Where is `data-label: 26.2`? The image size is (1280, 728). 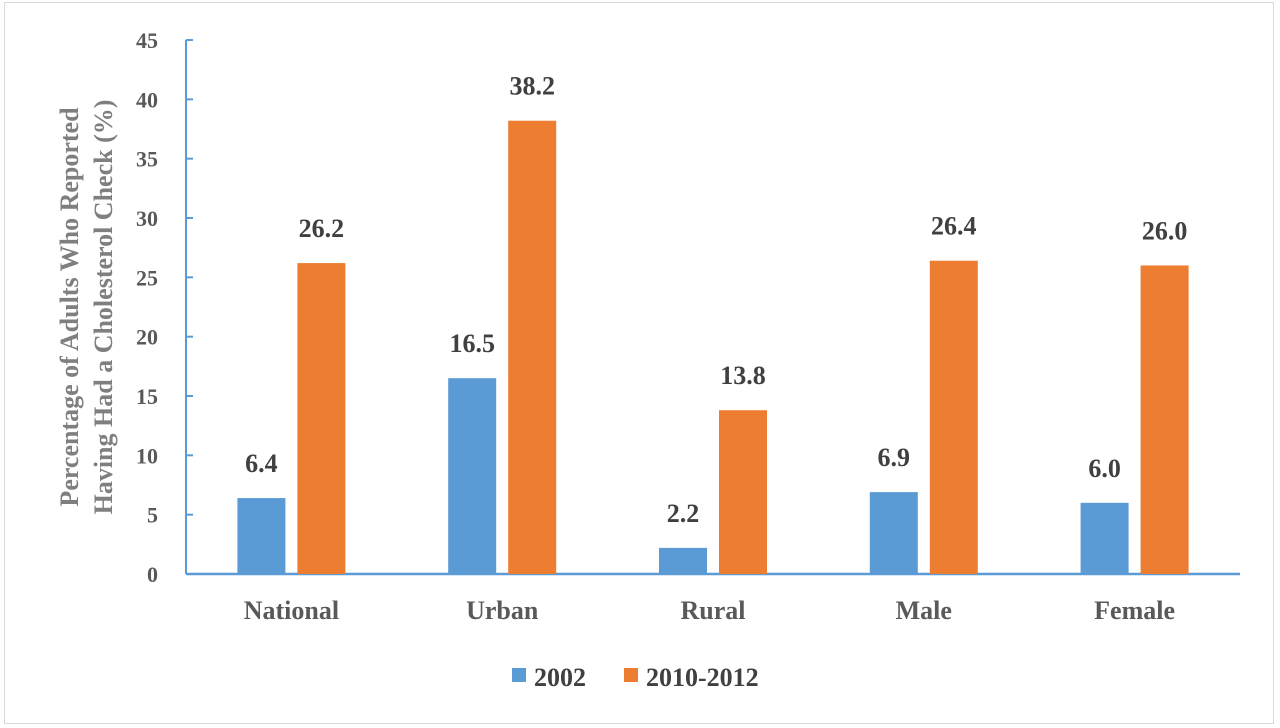 data-label: 26.2 is located at coordinates (322, 228).